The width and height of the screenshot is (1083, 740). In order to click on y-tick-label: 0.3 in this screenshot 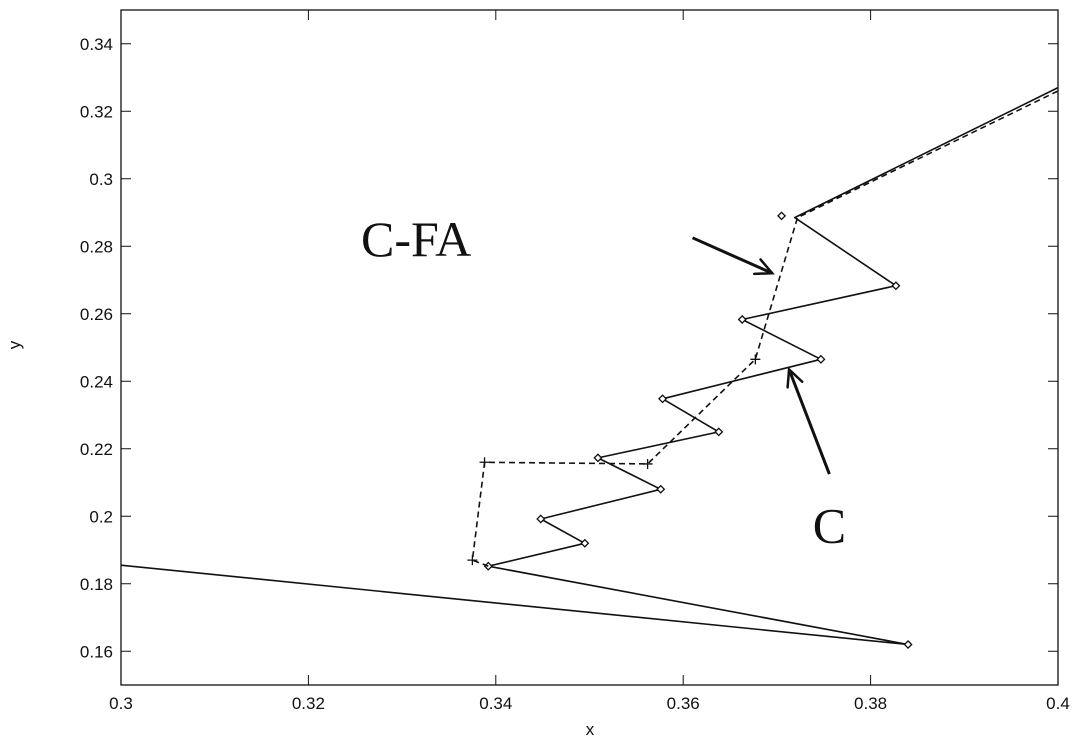, I will do `click(101, 179)`.